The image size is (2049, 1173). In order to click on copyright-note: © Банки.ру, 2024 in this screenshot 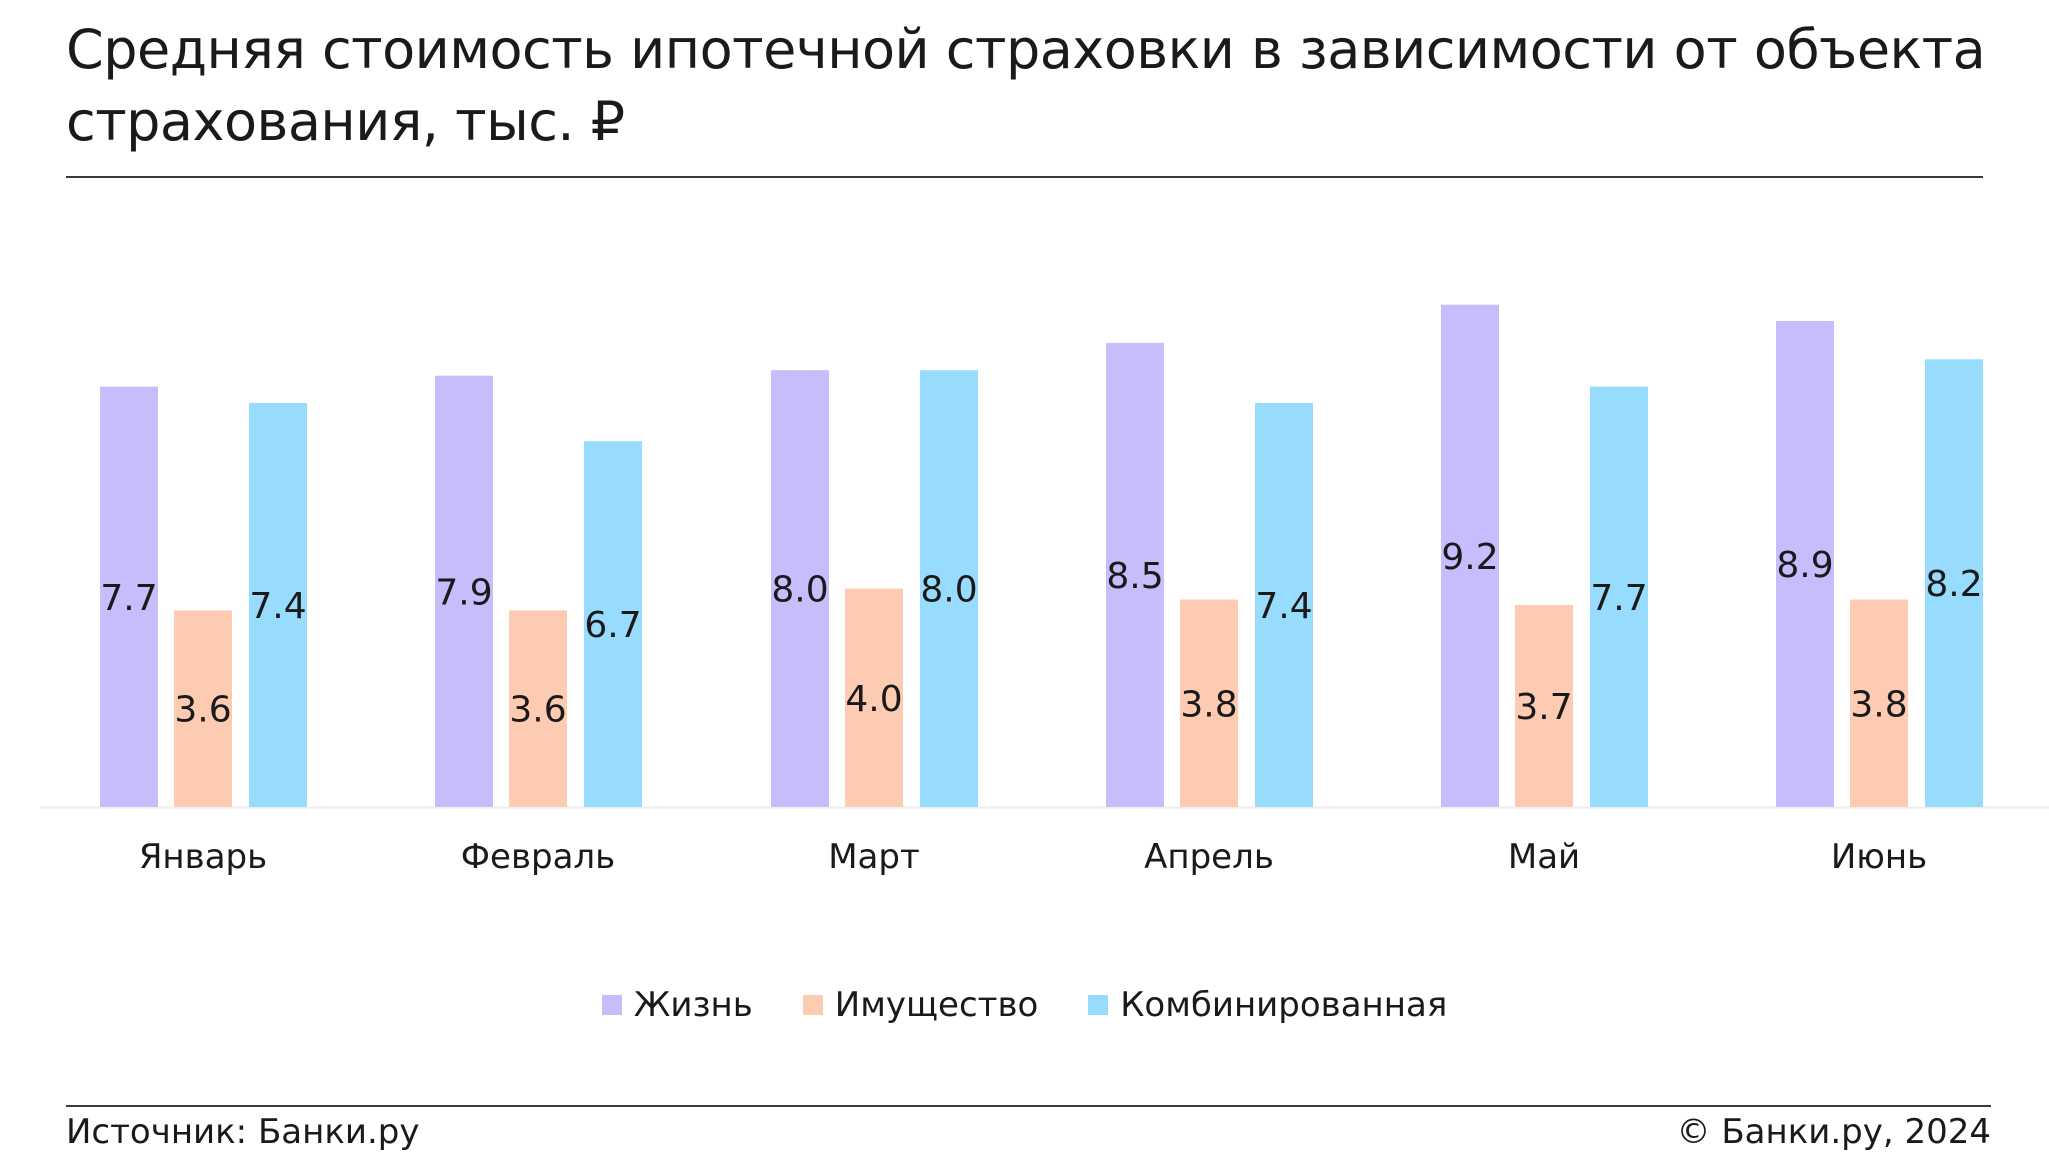, I will do `click(1833, 1132)`.